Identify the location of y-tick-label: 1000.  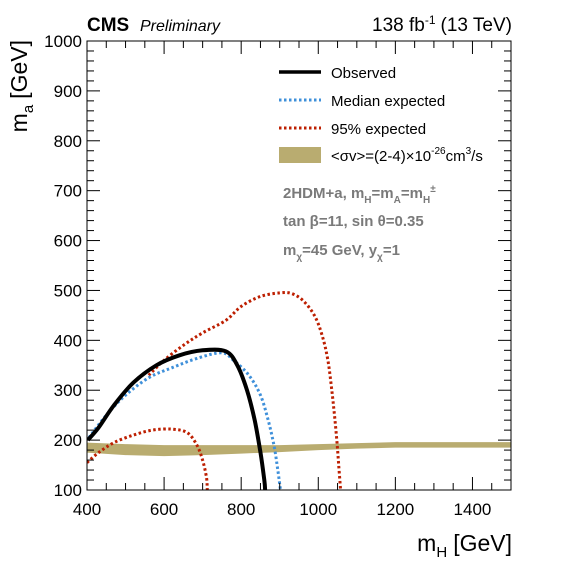
(63, 41).